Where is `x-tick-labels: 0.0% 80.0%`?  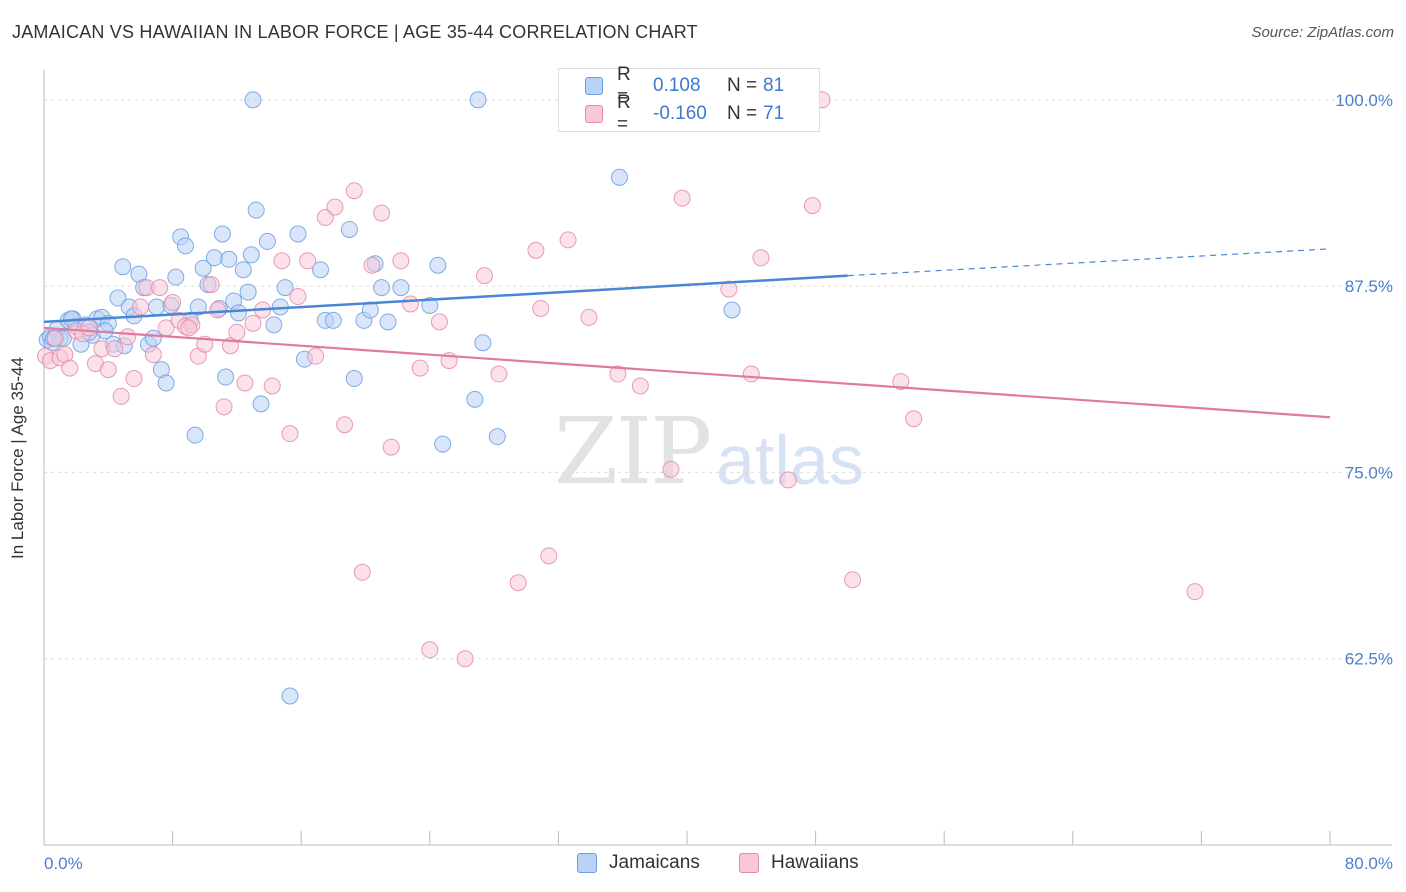 x-tick-labels: 0.0% 80.0% is located at coordinates (718, 863).